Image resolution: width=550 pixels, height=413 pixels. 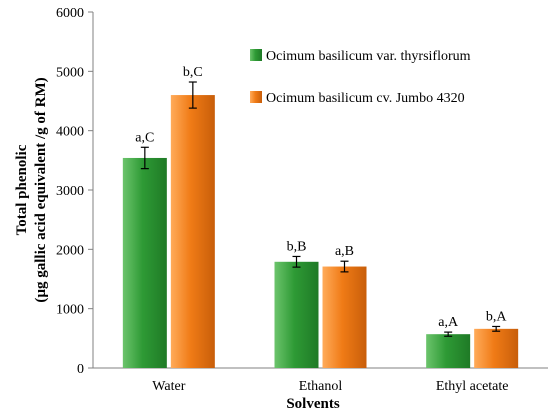 What do you see at coordinates (193, 72) in the screenshot?
I see `bar-significance-label: b,C` at bounding box center [193, 72].